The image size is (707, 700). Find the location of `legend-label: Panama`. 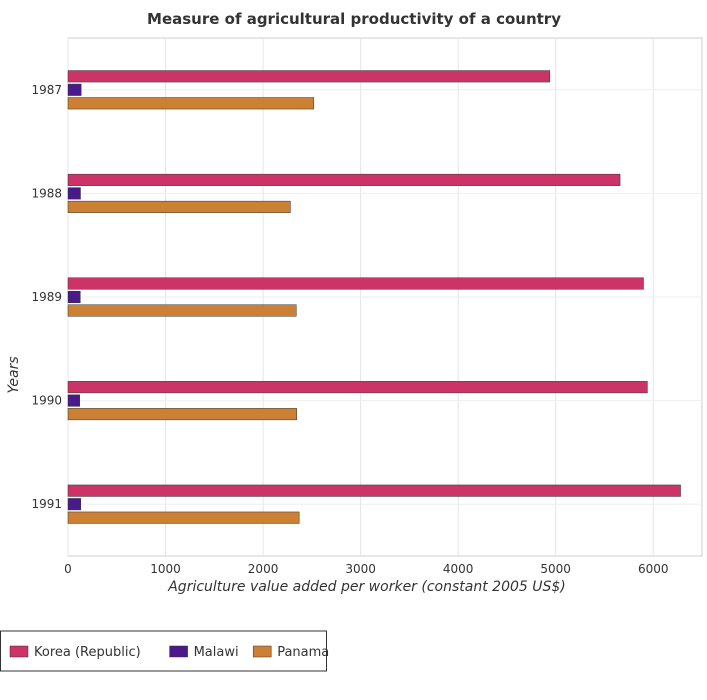

legend-label: Panama is located at coordinates (303, 652).